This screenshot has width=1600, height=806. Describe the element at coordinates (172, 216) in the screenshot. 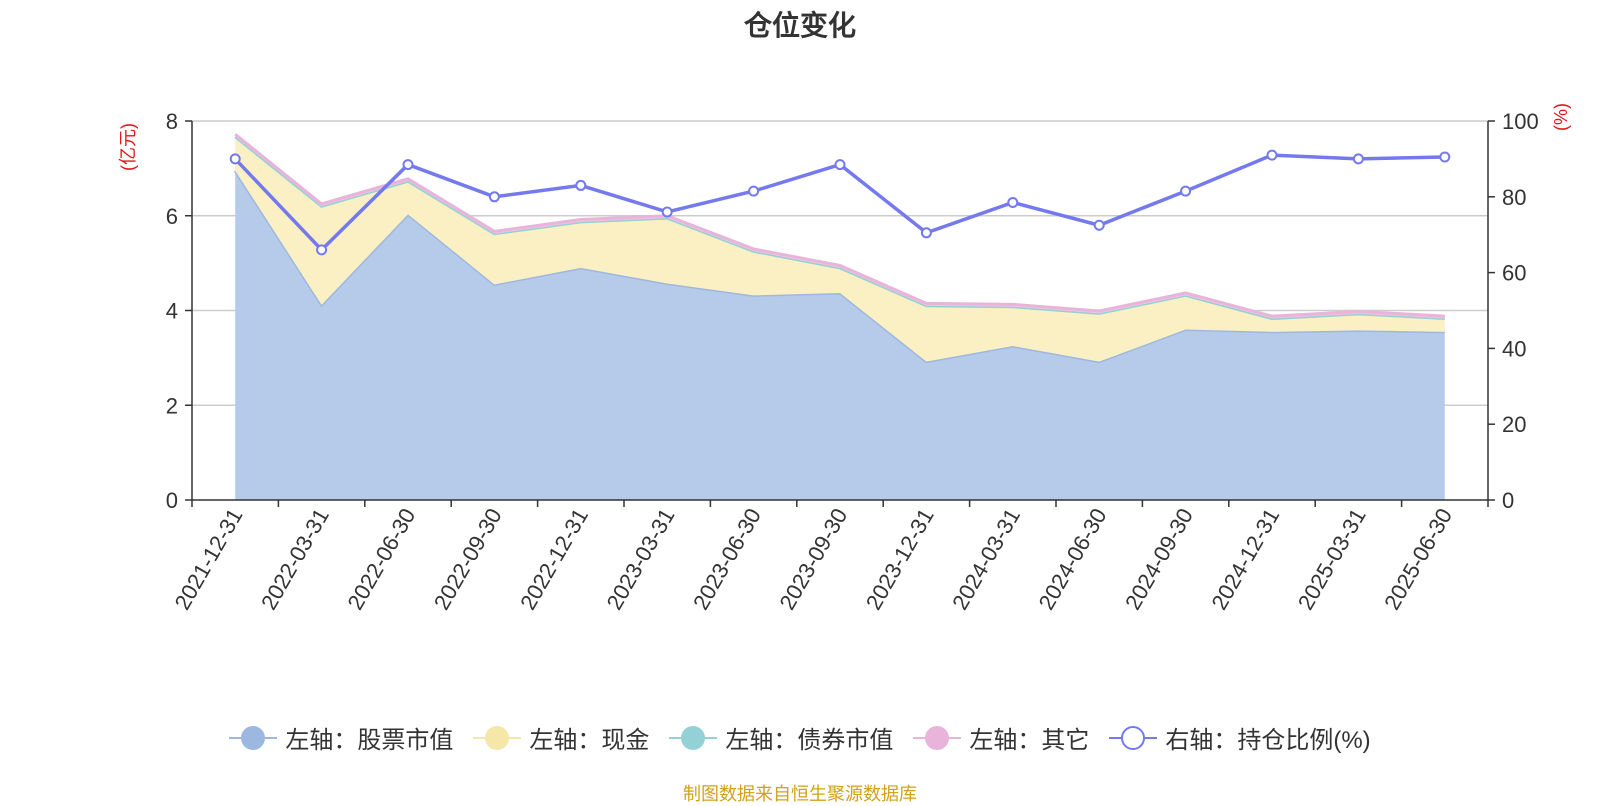

I see `left-axis-tick-label: 6` at that location.